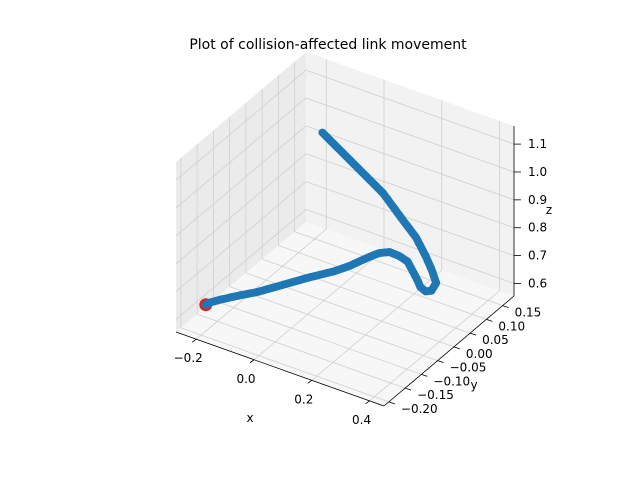 This screenshot has width=640, height=480. What do you see at coordinates (249, 418) in the screenshot?
I see `x-axis-label: x` at bounding box center [249, 418].